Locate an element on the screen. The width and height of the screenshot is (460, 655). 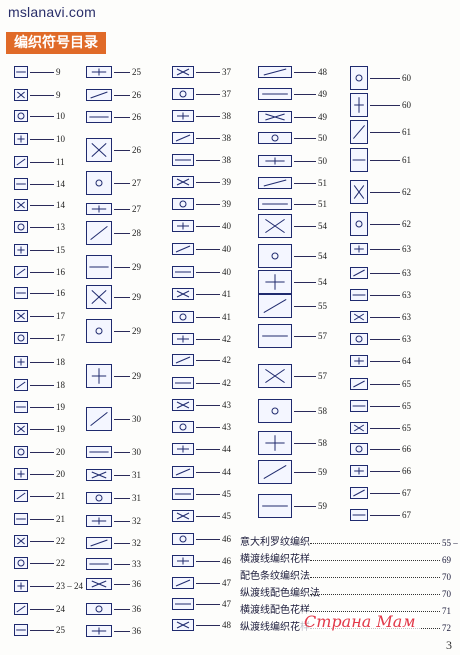
page-ref: 50 is located at coordinates (322, 138).